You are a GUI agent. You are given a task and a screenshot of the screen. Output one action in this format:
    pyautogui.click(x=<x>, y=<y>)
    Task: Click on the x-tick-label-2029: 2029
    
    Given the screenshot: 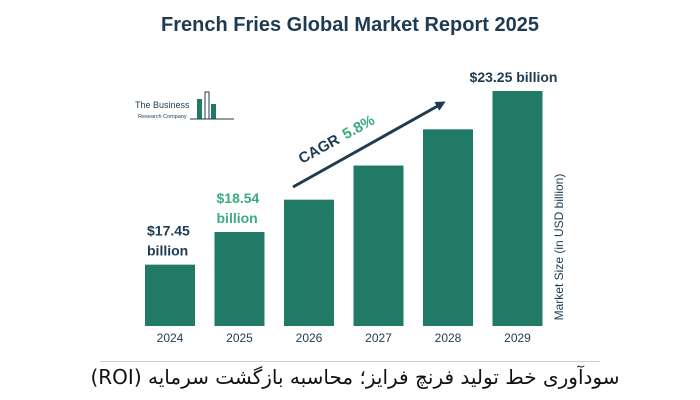 What is the action you would take?
    pyautogui.click(x=517, y=338)
    